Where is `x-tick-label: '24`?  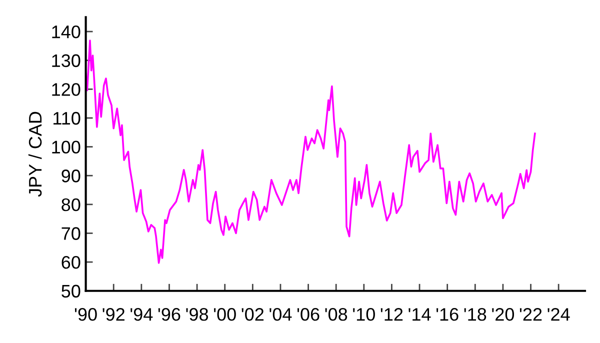 x-tick-label: '24 is located at coordinates (559, 314).